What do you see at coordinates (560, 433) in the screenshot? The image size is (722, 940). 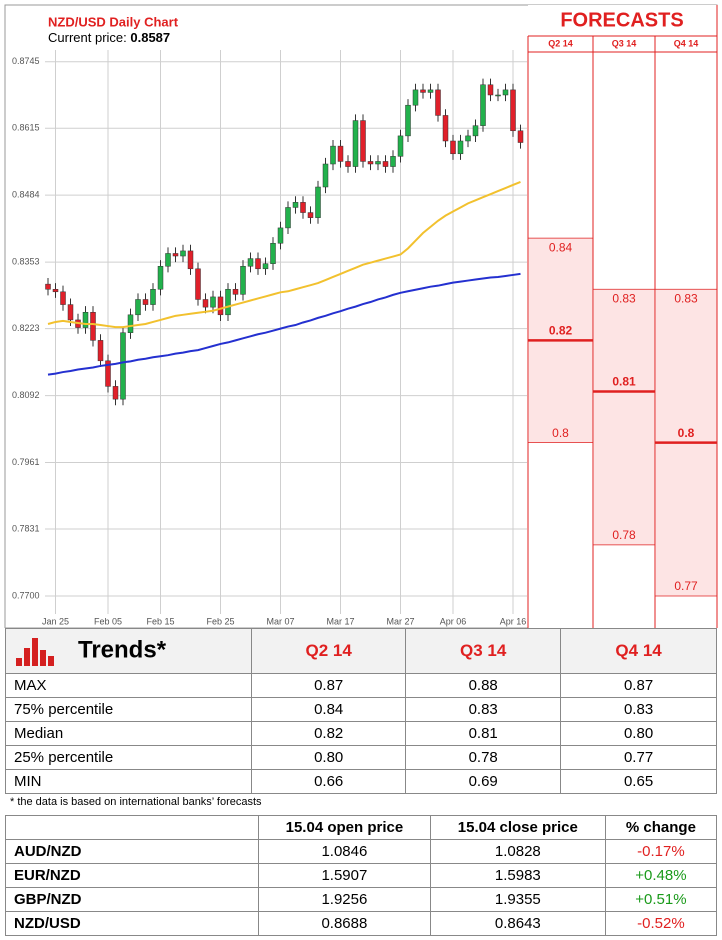 I see `p25-label: 0.8` at bounding box center [560, 433].